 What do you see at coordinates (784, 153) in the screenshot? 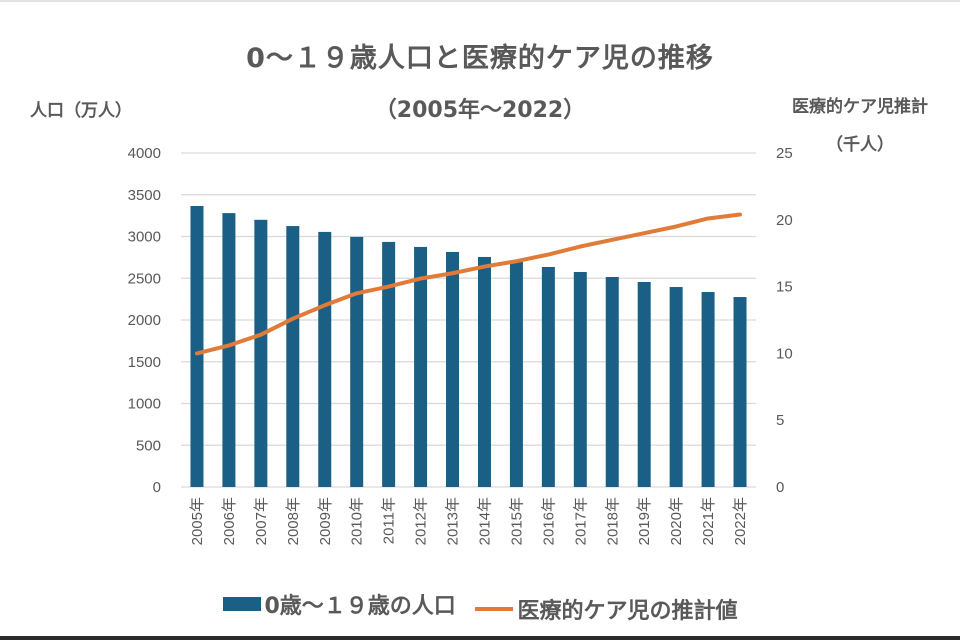
I see `y-right-tick-label: 25` at bounding box center [784, 153].